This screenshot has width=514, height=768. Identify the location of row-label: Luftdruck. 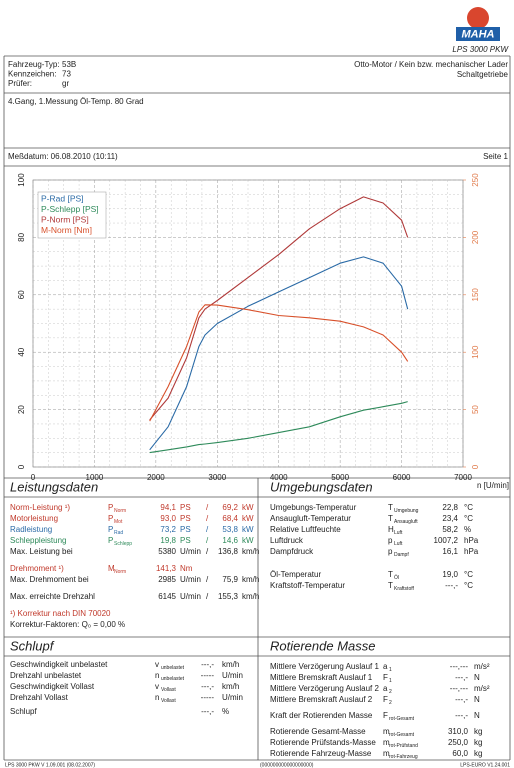
(287, 540).